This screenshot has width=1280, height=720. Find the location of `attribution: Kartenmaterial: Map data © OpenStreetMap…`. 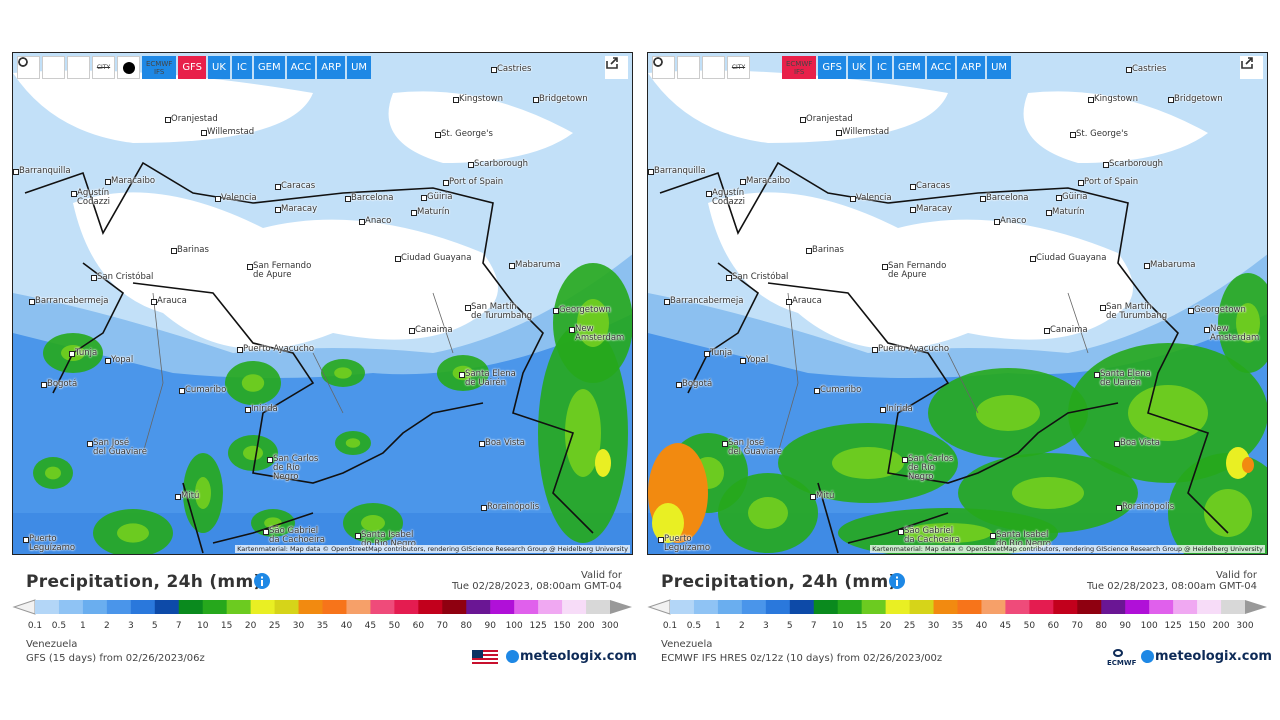

attribution: Kartenmaterial: Map data © OpenStreetMap… is located at coordinates (432, 549).